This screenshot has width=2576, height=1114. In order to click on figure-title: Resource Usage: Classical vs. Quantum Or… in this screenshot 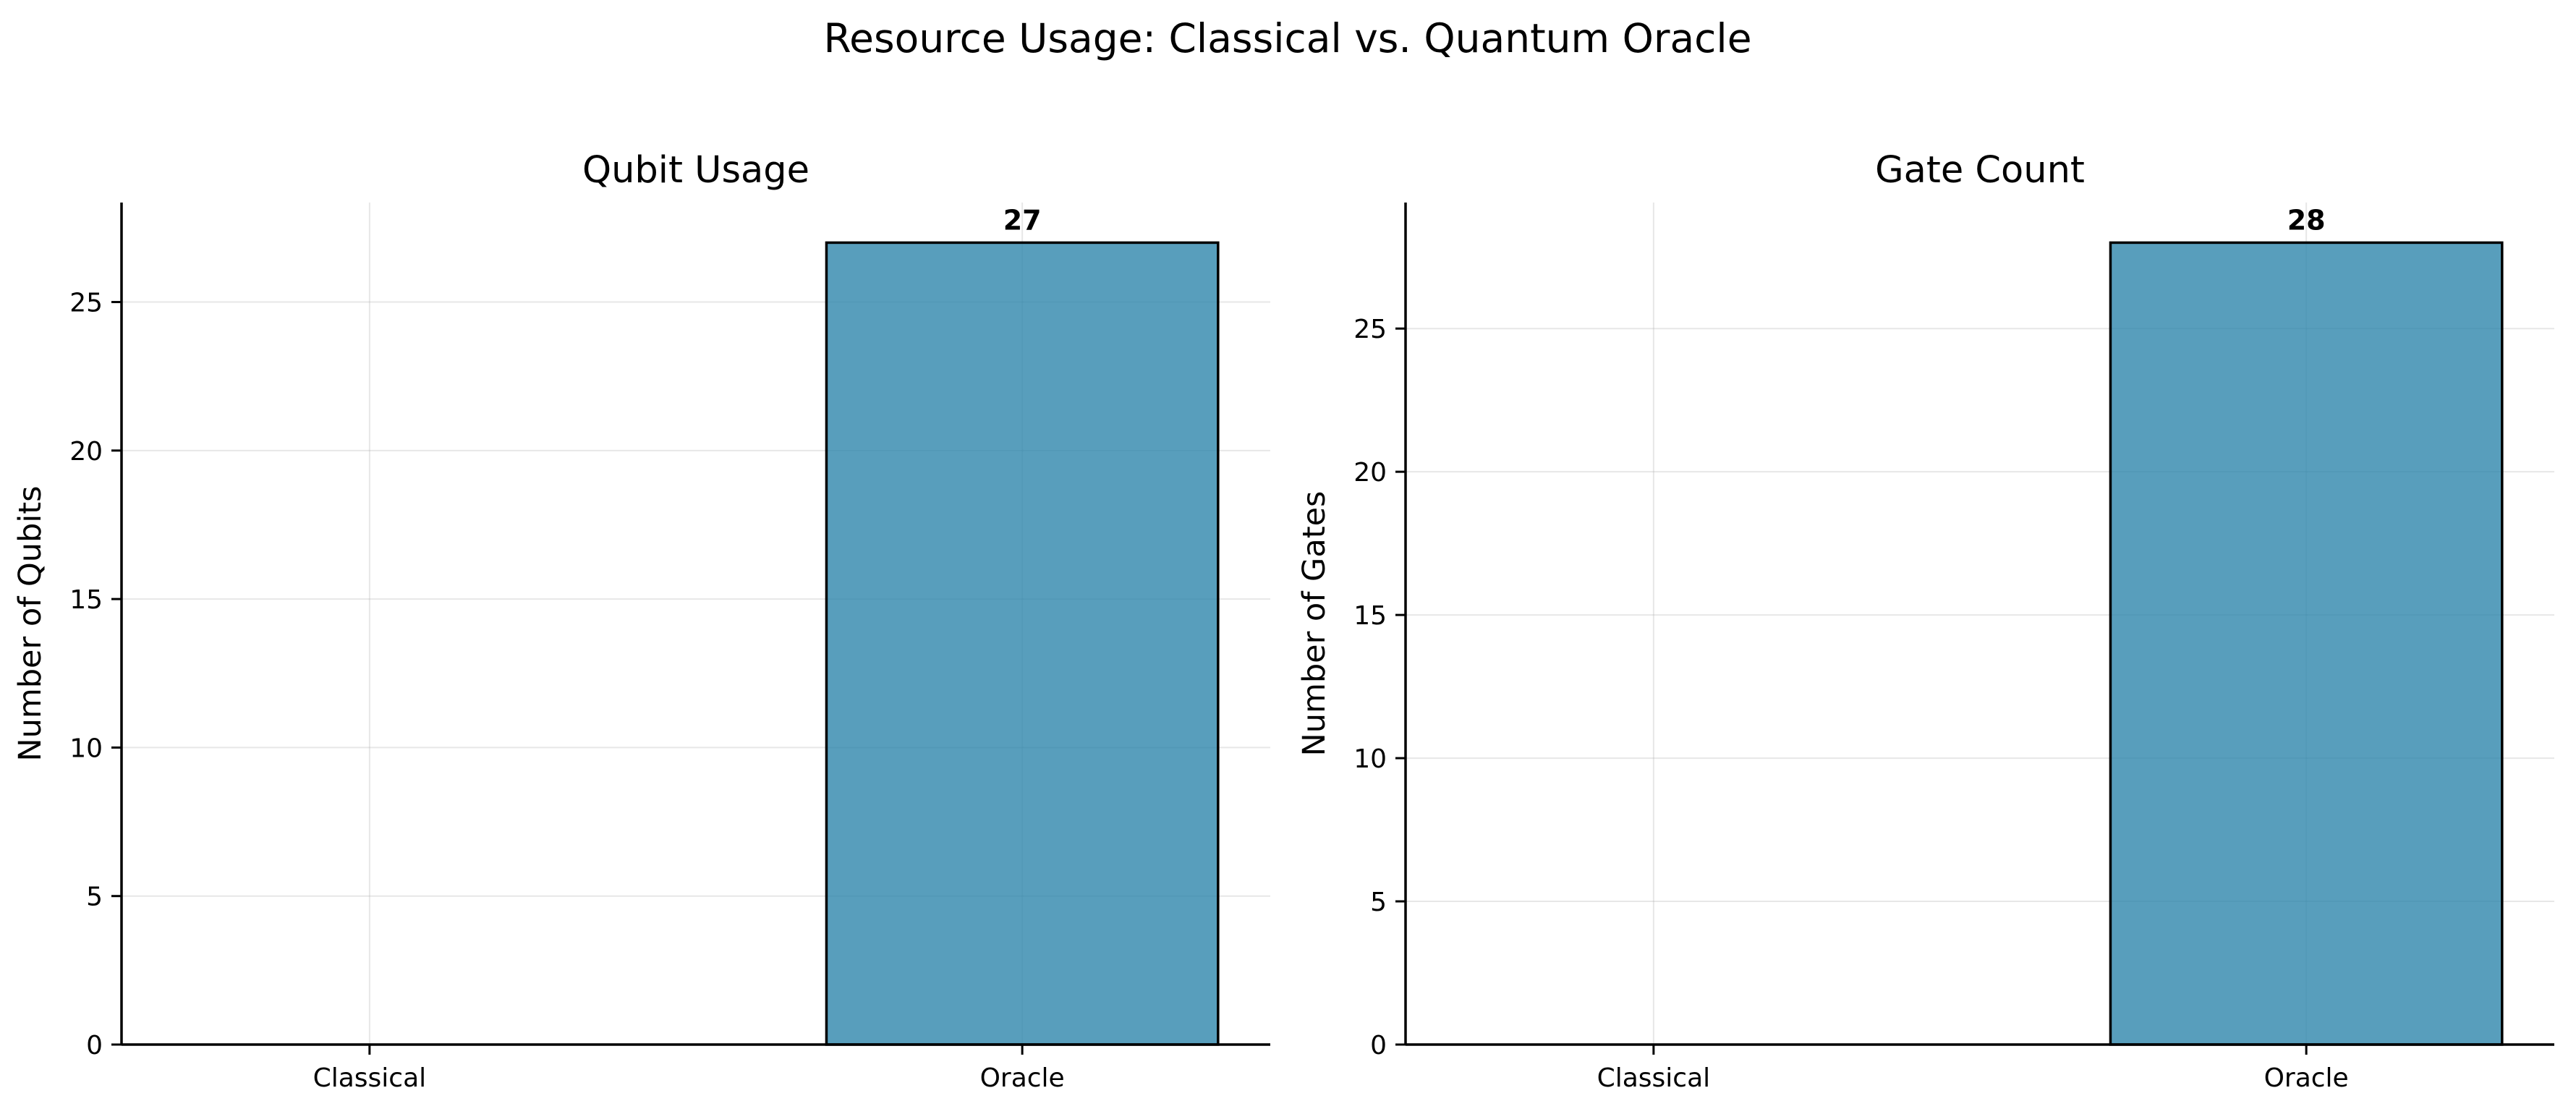, I will do `click(1287, 38)`.